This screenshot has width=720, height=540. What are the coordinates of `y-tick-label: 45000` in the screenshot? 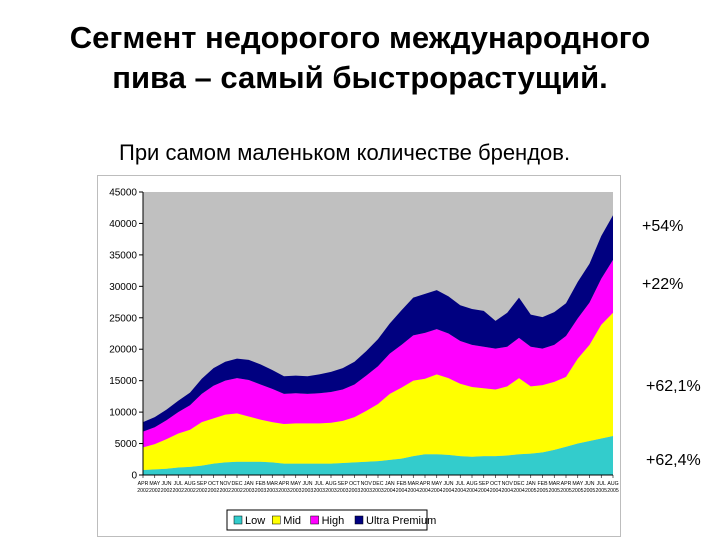 It's located at (123, 193).